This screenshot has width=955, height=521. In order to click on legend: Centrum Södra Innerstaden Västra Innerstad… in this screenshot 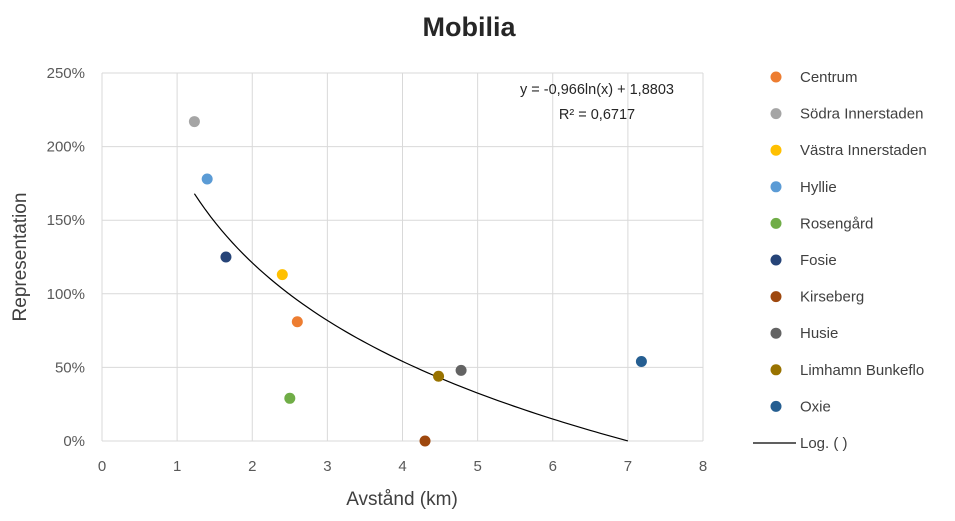, I will do `click(840, 260)`.